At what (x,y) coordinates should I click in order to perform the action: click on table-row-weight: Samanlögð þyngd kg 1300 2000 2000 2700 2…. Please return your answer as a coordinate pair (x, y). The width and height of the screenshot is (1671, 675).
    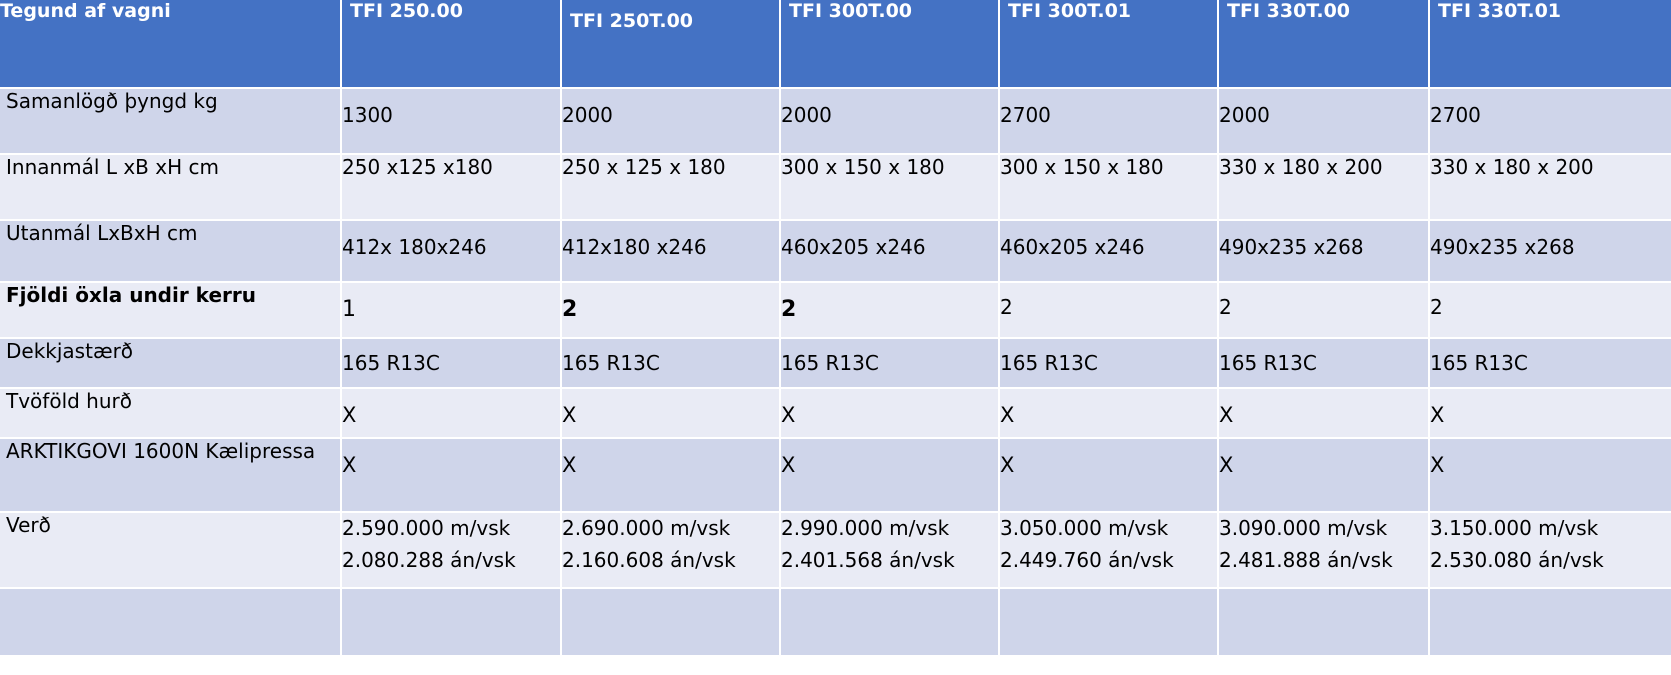
    Looking at the image, I should click on (835, 121).